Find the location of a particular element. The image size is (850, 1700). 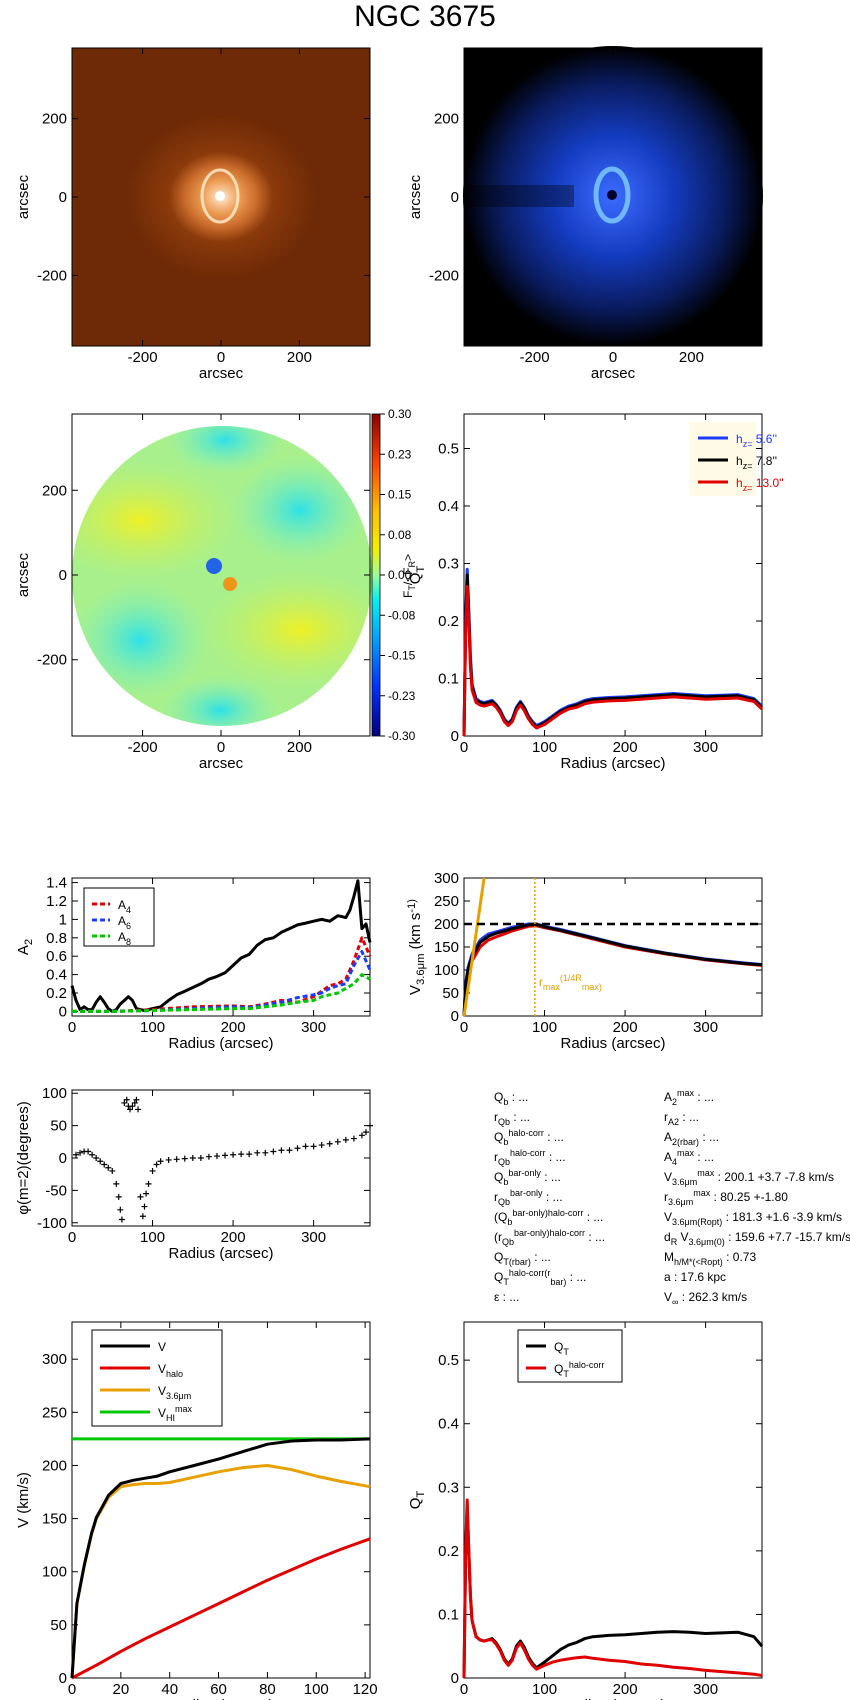

colorbar-tick-label: -0.30 is located at coordinates (402, 736).